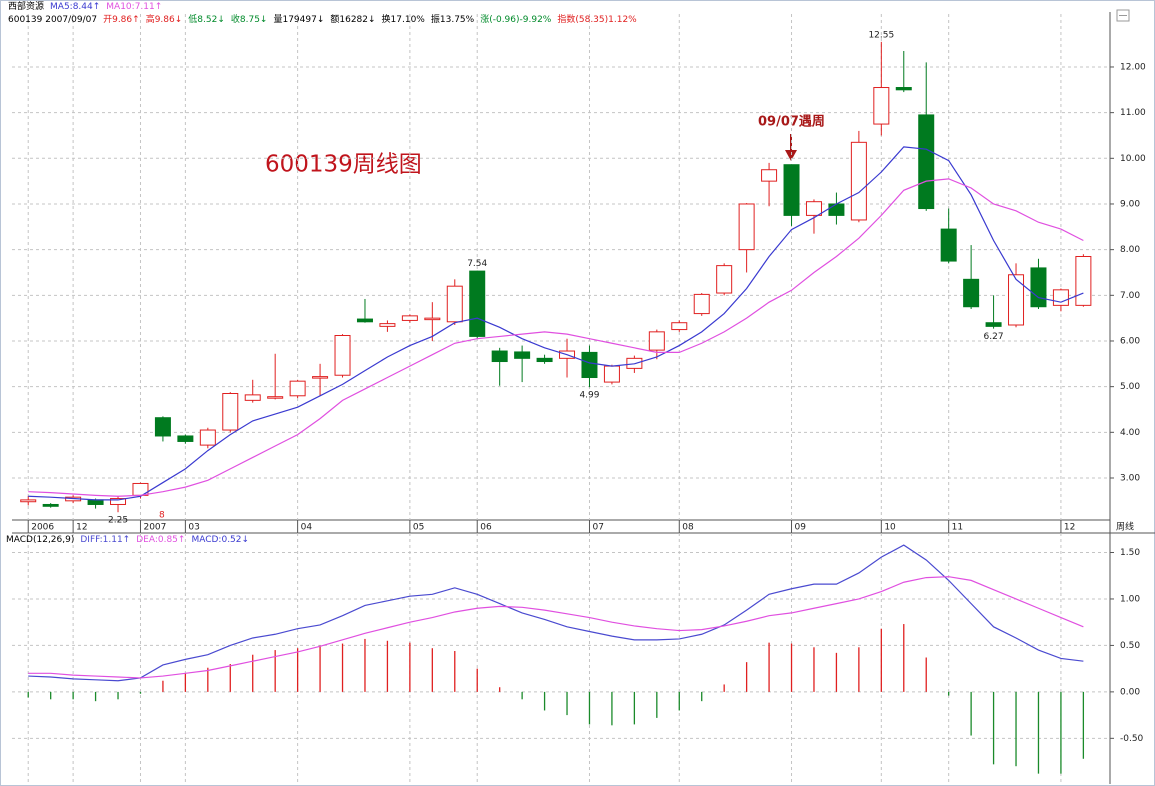 This screenshot has width=1155, height=786. I want to click on info-field: 开9.86↑, so click(121, 20).